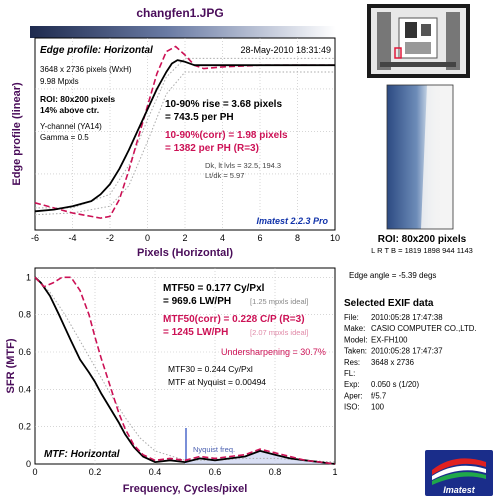 Image resolution: width=500 pixels, height=500 pixels. Describe the element at coordinates (155, 472) in the screenshot. I see `mtf-x-tick-label: 0.4` at that location.